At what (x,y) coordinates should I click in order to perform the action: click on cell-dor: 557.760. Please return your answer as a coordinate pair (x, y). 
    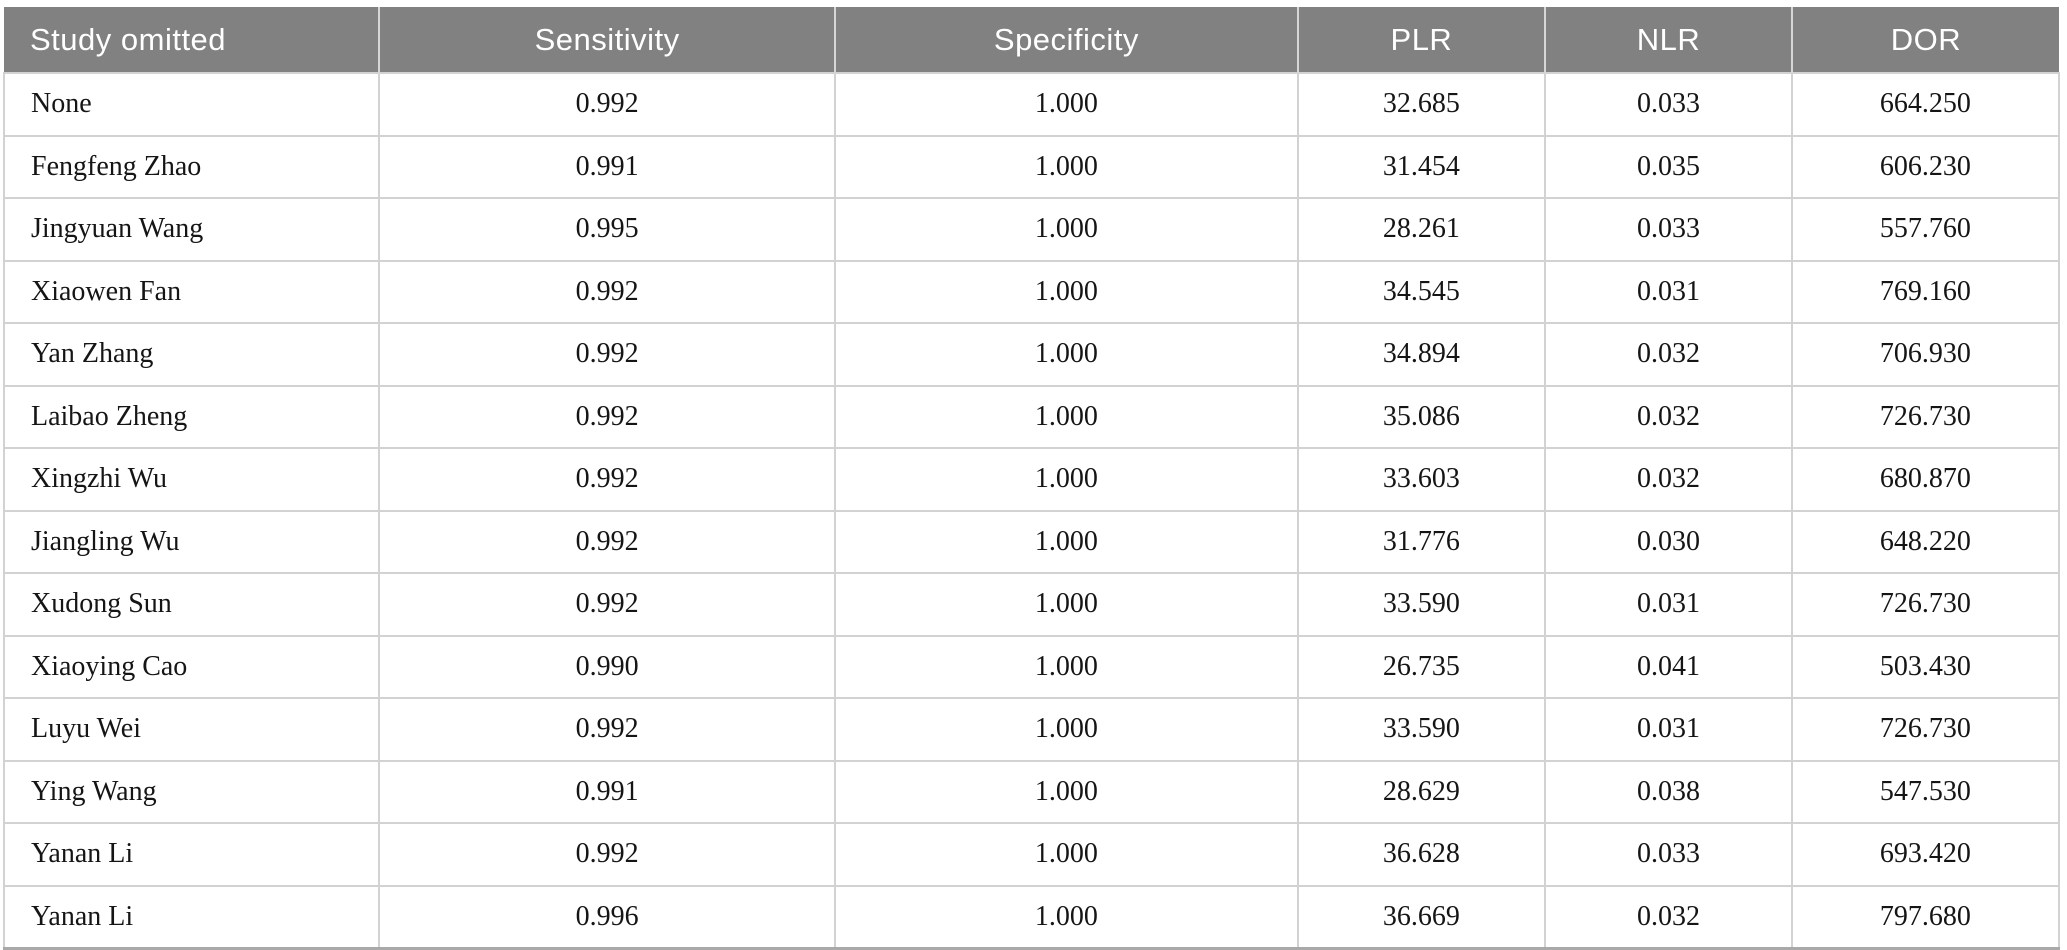
    Looking at the image, I should click on (1925, 229).